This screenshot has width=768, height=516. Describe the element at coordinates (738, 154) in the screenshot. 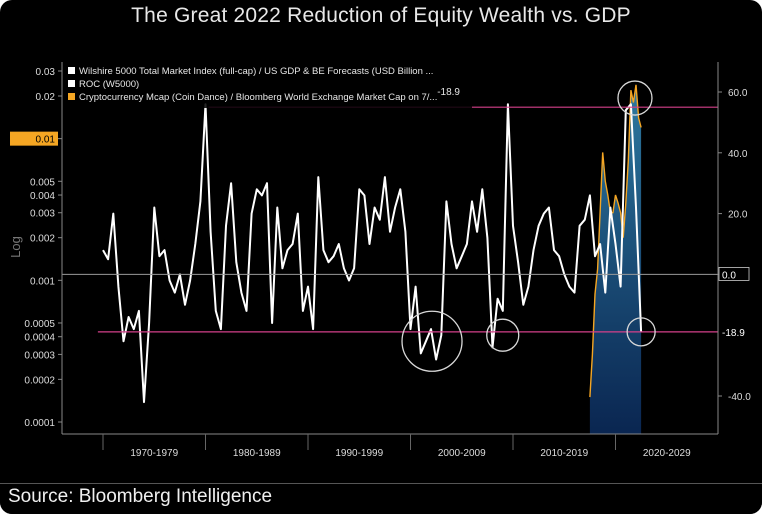

I see `right-tick-label: 40.0` at that location.